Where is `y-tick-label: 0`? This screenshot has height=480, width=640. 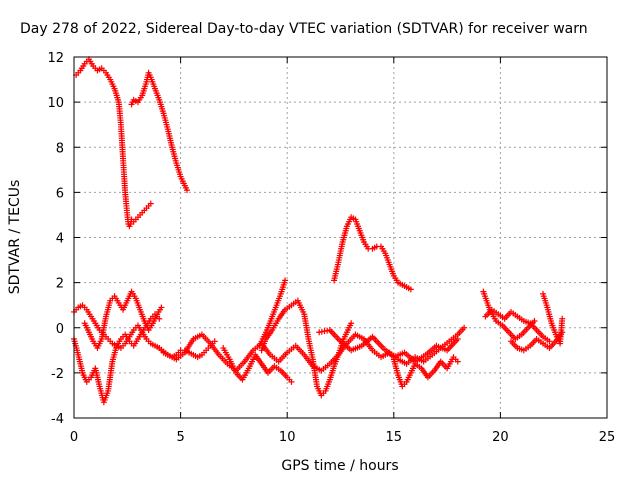 y-tick-label: 0 is located at coordinates (60, 329).